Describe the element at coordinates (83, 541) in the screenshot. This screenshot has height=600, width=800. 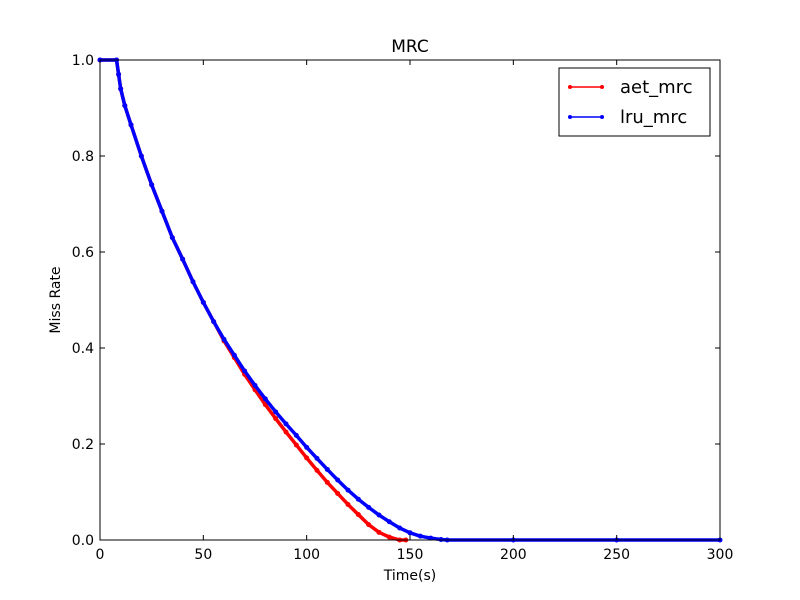
I see `y-tick-label: 0.0` at that location.